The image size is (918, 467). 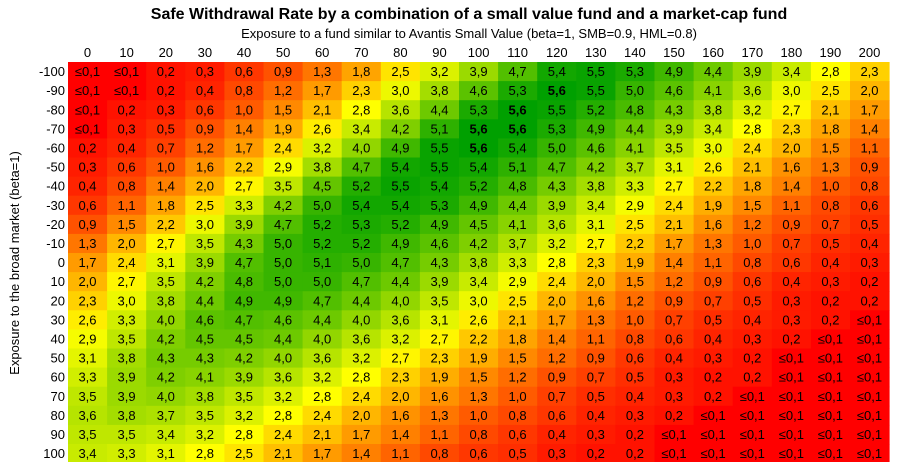 I want to click on cell-value-label: 2,3, so click(x=361, y=90).